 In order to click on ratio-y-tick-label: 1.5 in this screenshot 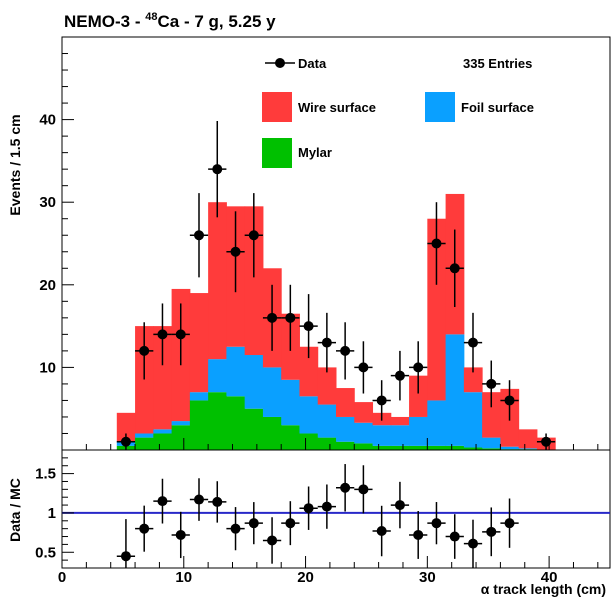, I will do `click(45, 474)`.